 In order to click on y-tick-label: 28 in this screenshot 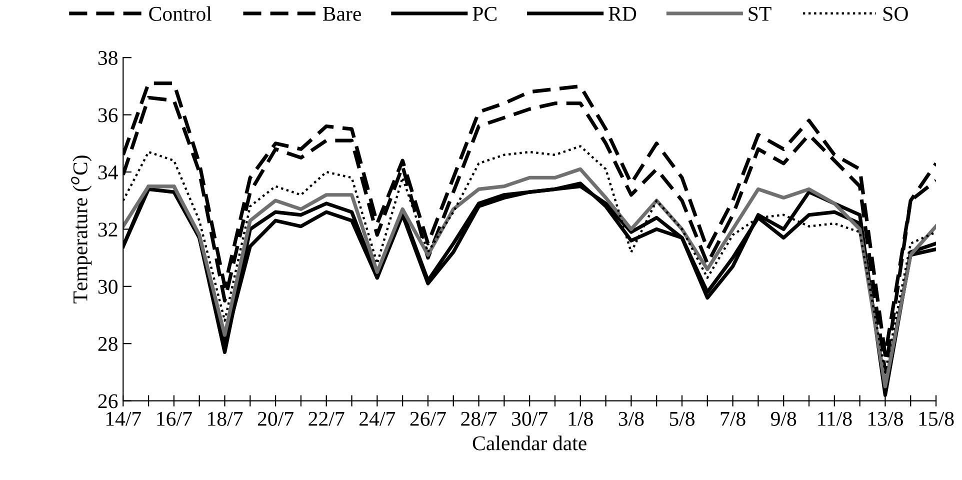, I will do `click(108, 344)`.